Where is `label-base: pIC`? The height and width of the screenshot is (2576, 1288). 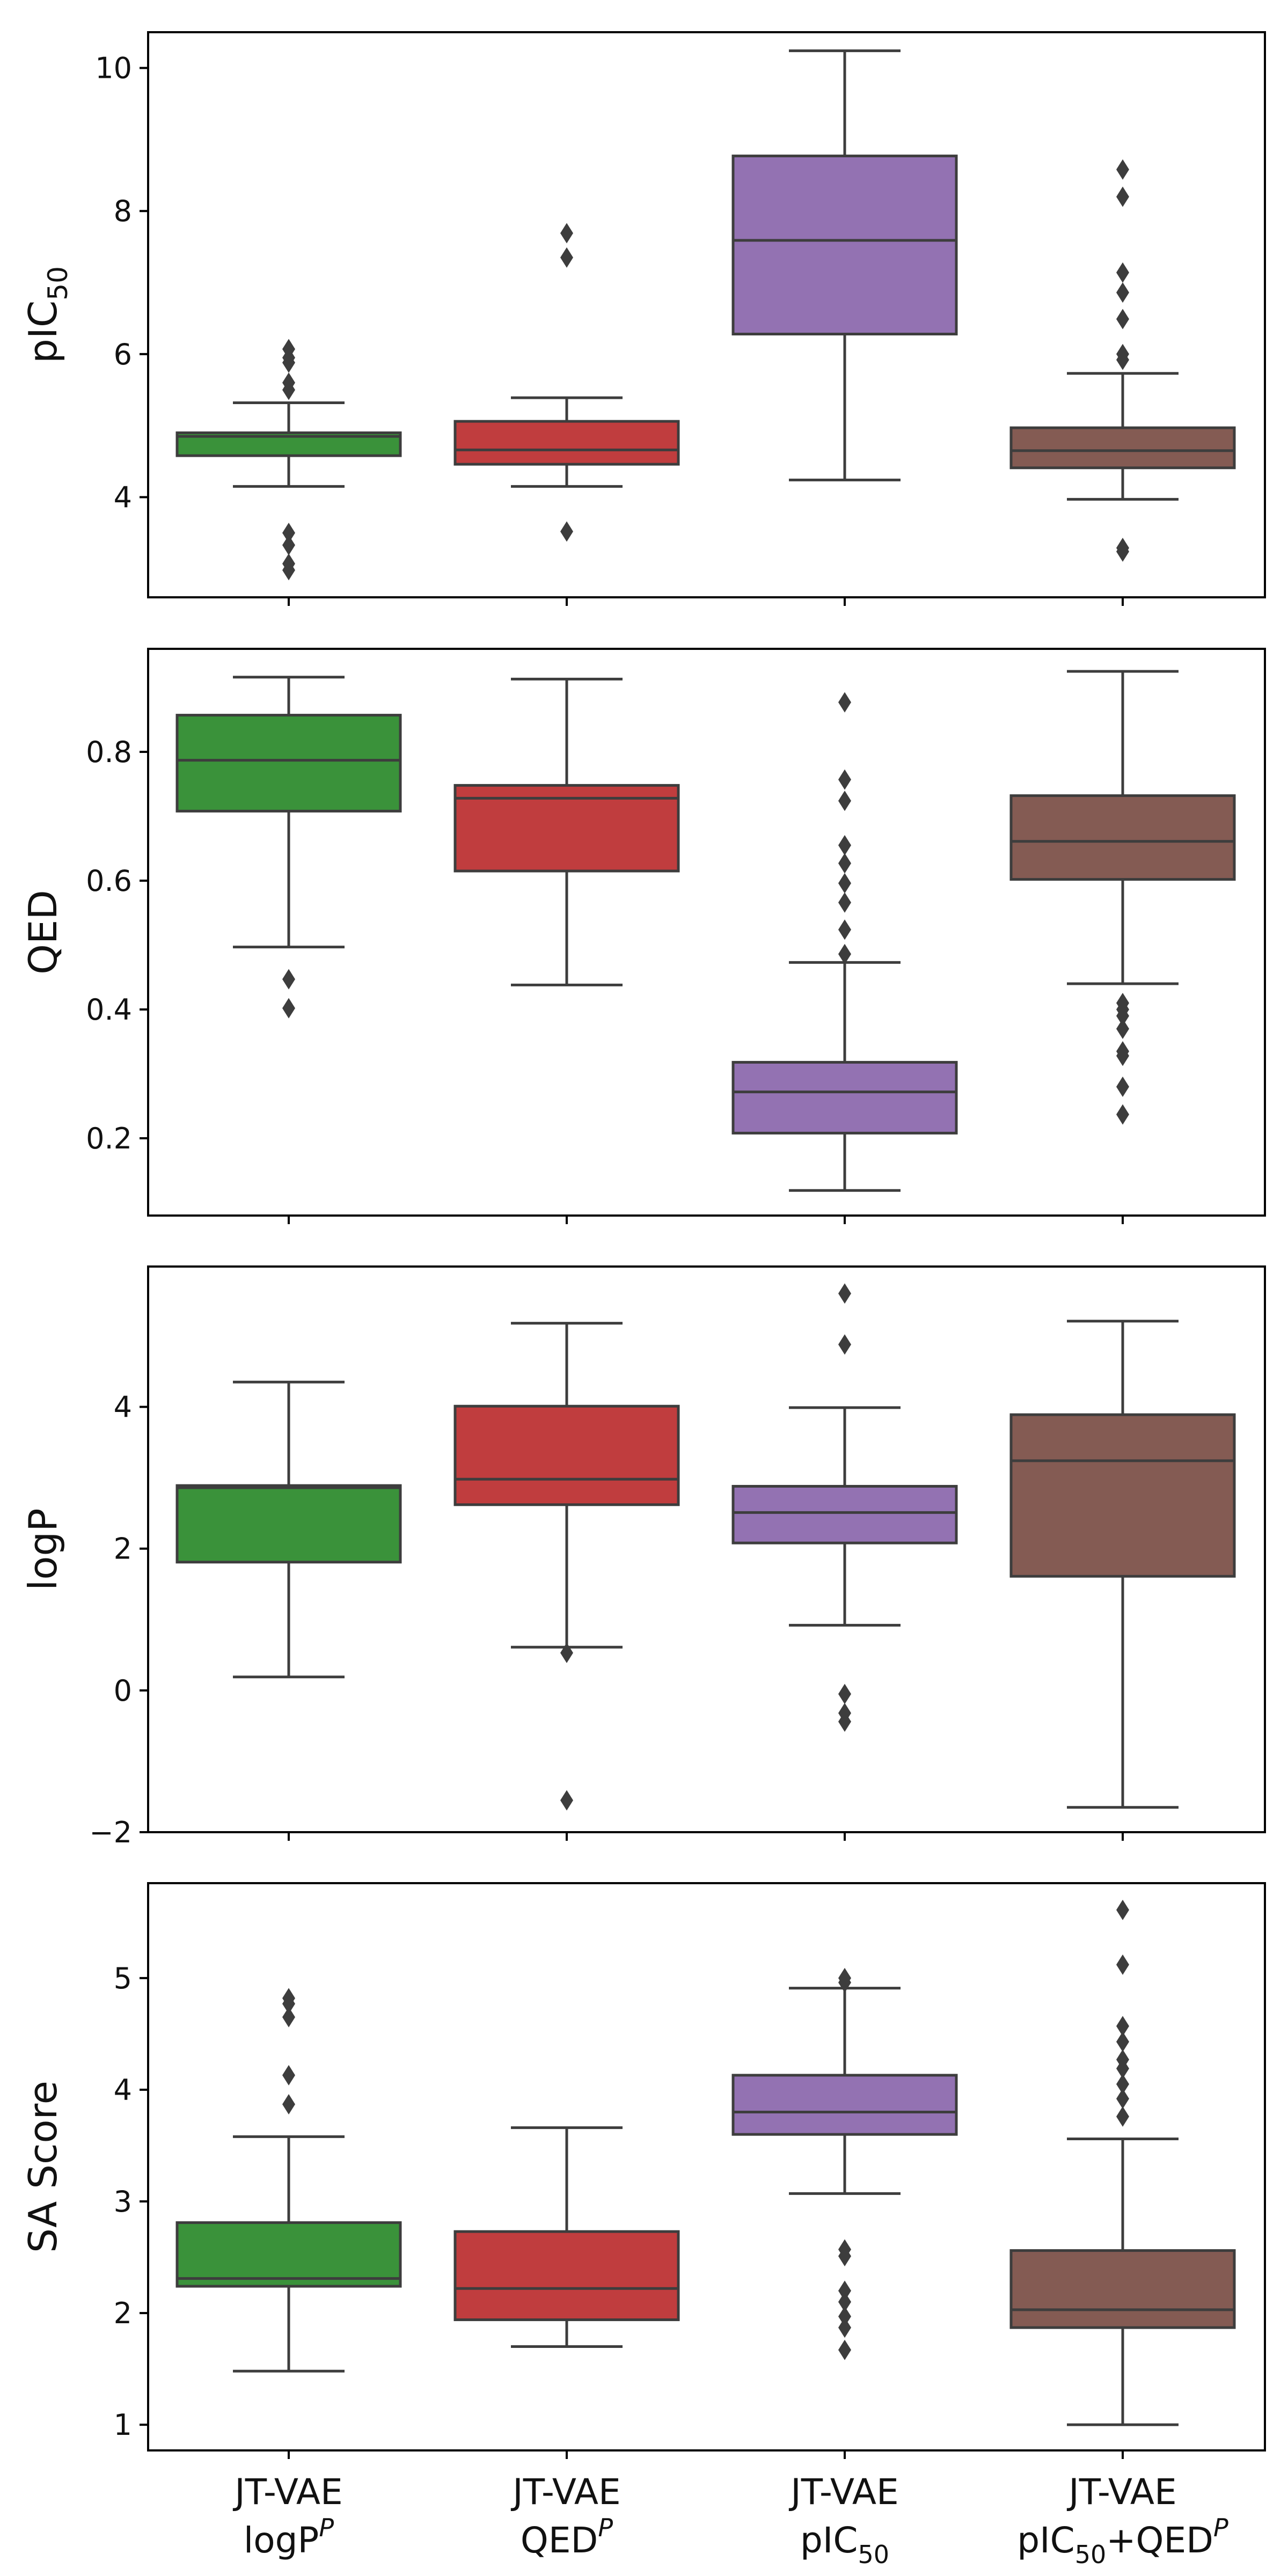
label-base: pIC is located at coordinates (829, 2540).